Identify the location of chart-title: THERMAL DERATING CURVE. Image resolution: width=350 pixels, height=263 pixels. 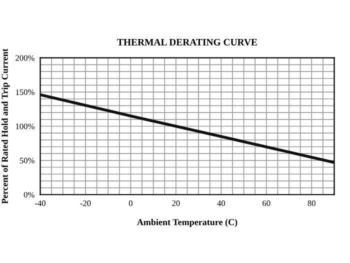
(187, 42).